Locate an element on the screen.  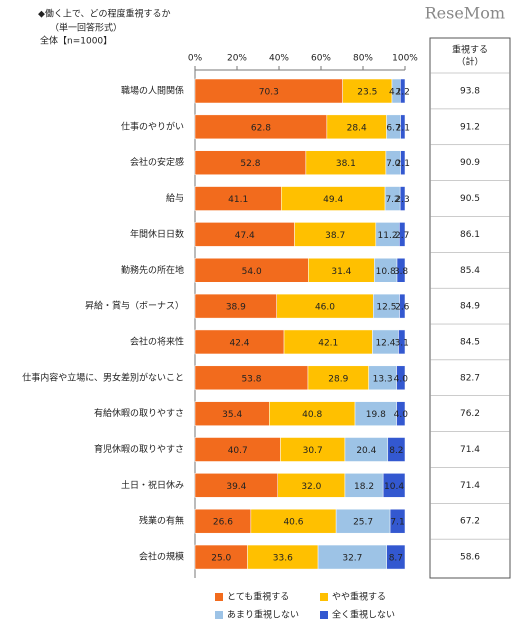
data-label: 33.6 is located at coordinates (283, 559).